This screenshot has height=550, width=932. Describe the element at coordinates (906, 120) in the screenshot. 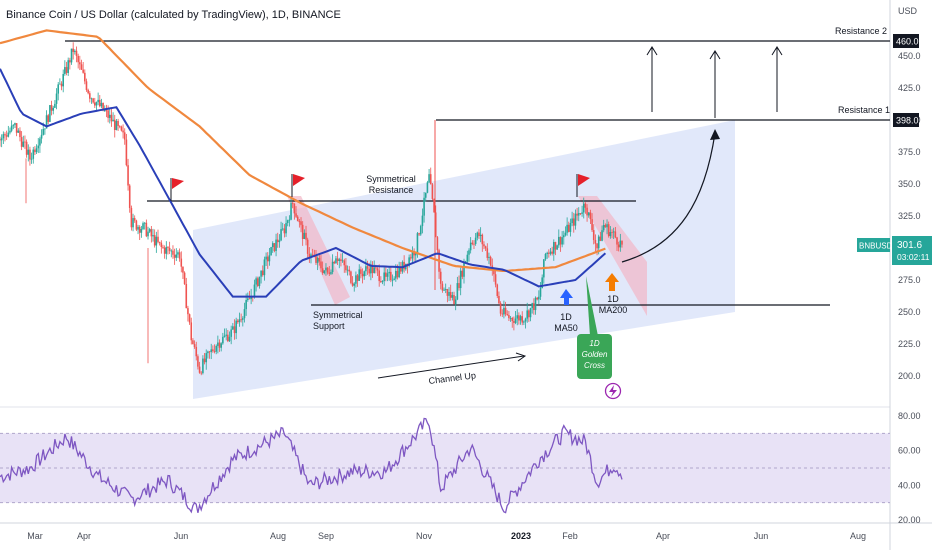

I see `resistance-1-tag` at that location.